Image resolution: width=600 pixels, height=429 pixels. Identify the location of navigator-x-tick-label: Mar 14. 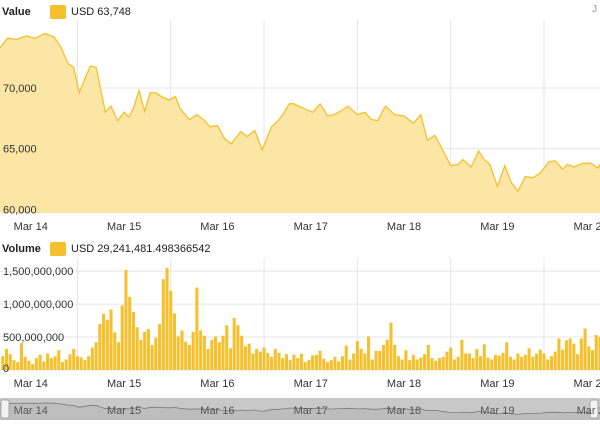
(31, 411).